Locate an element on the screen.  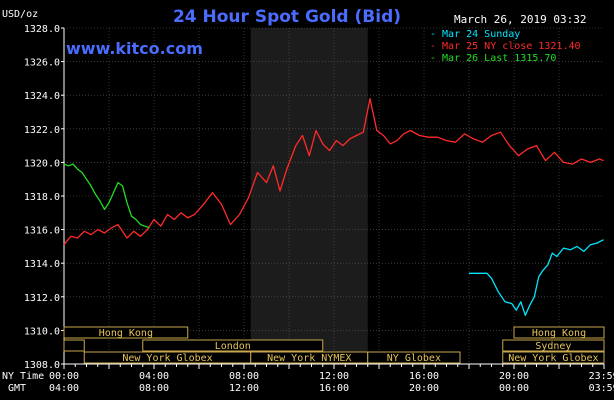
session-band-label: London is located at coordinates (233, 346).